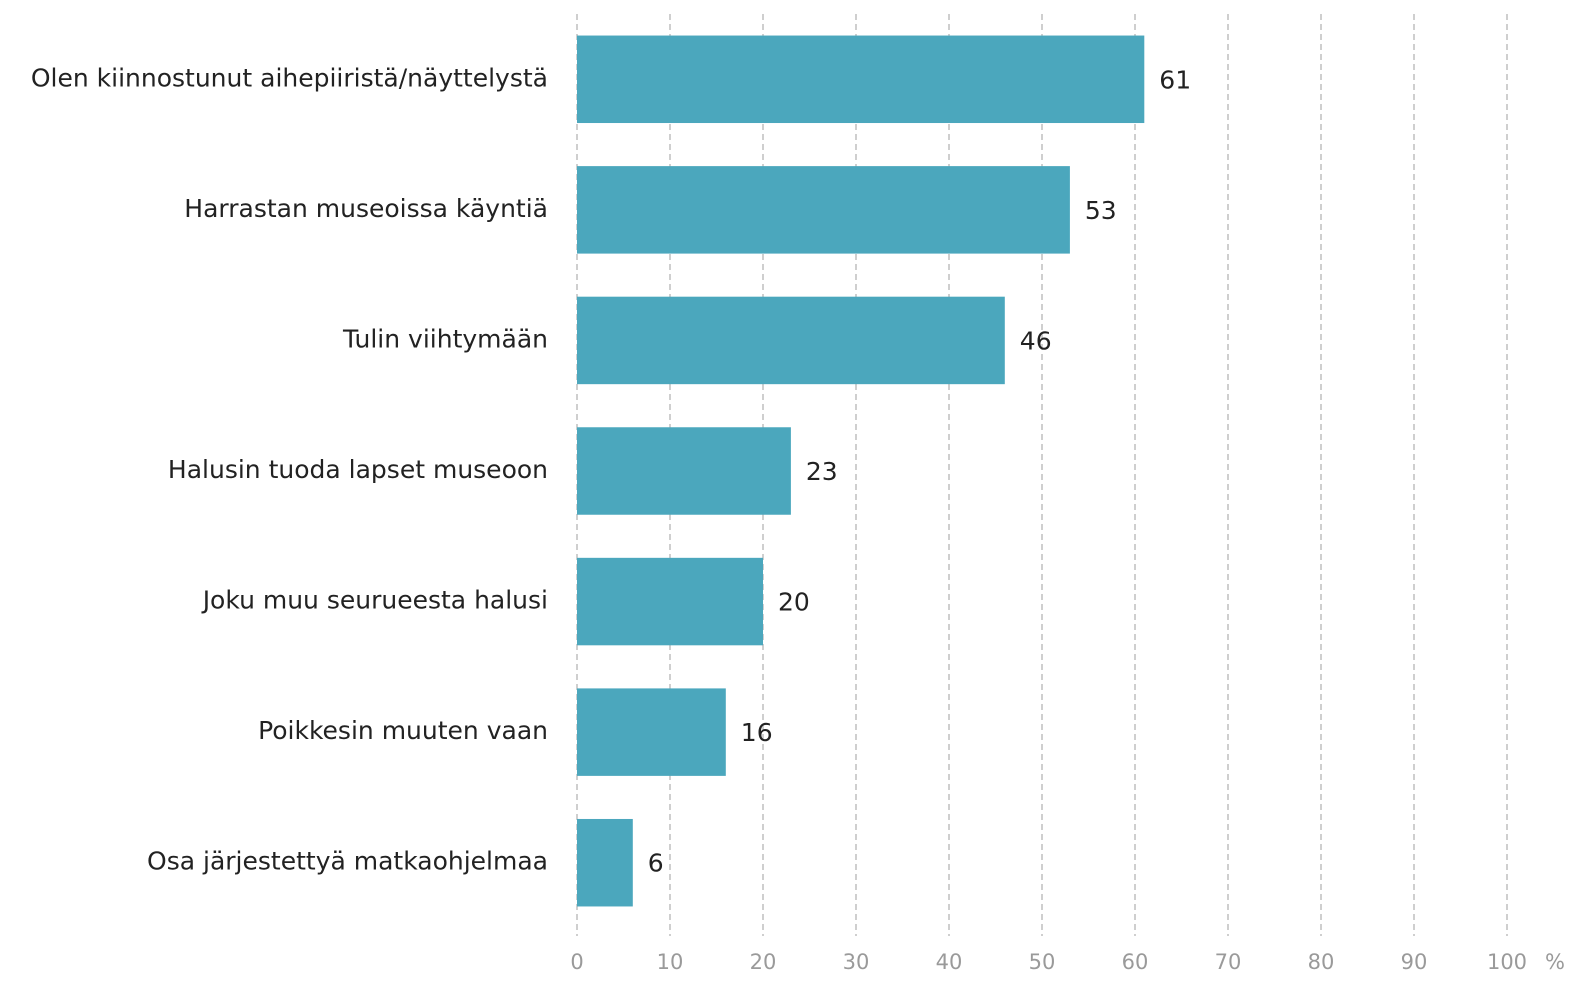  I want to click on y-tick-label: Joku muu seurueesta halusi, so click(374, 600).